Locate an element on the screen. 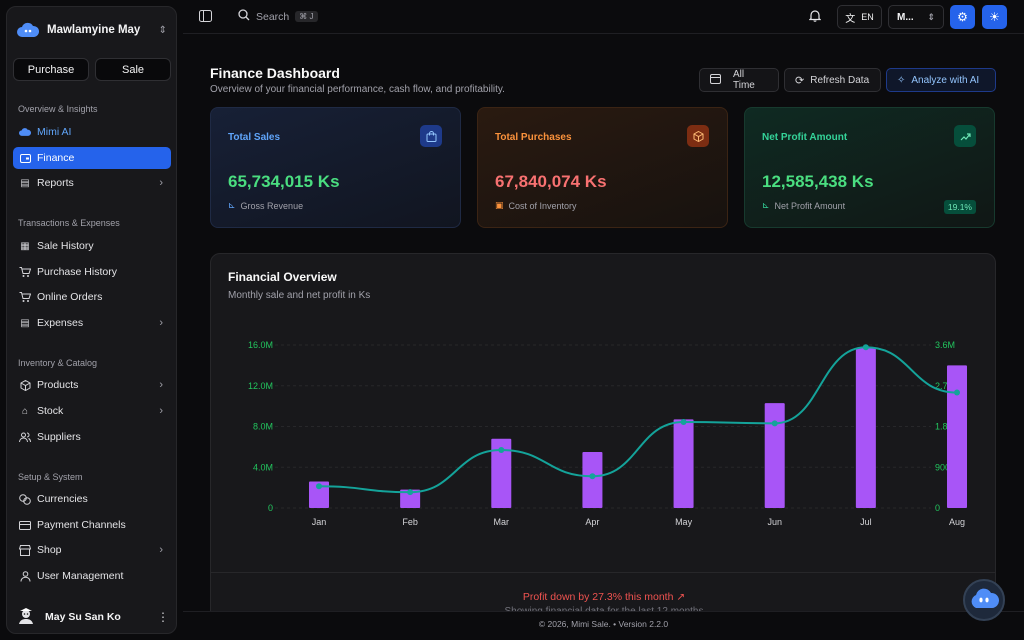  sidebar-item-stock: ⌂ Stock › is located at coordinates (92, 411).